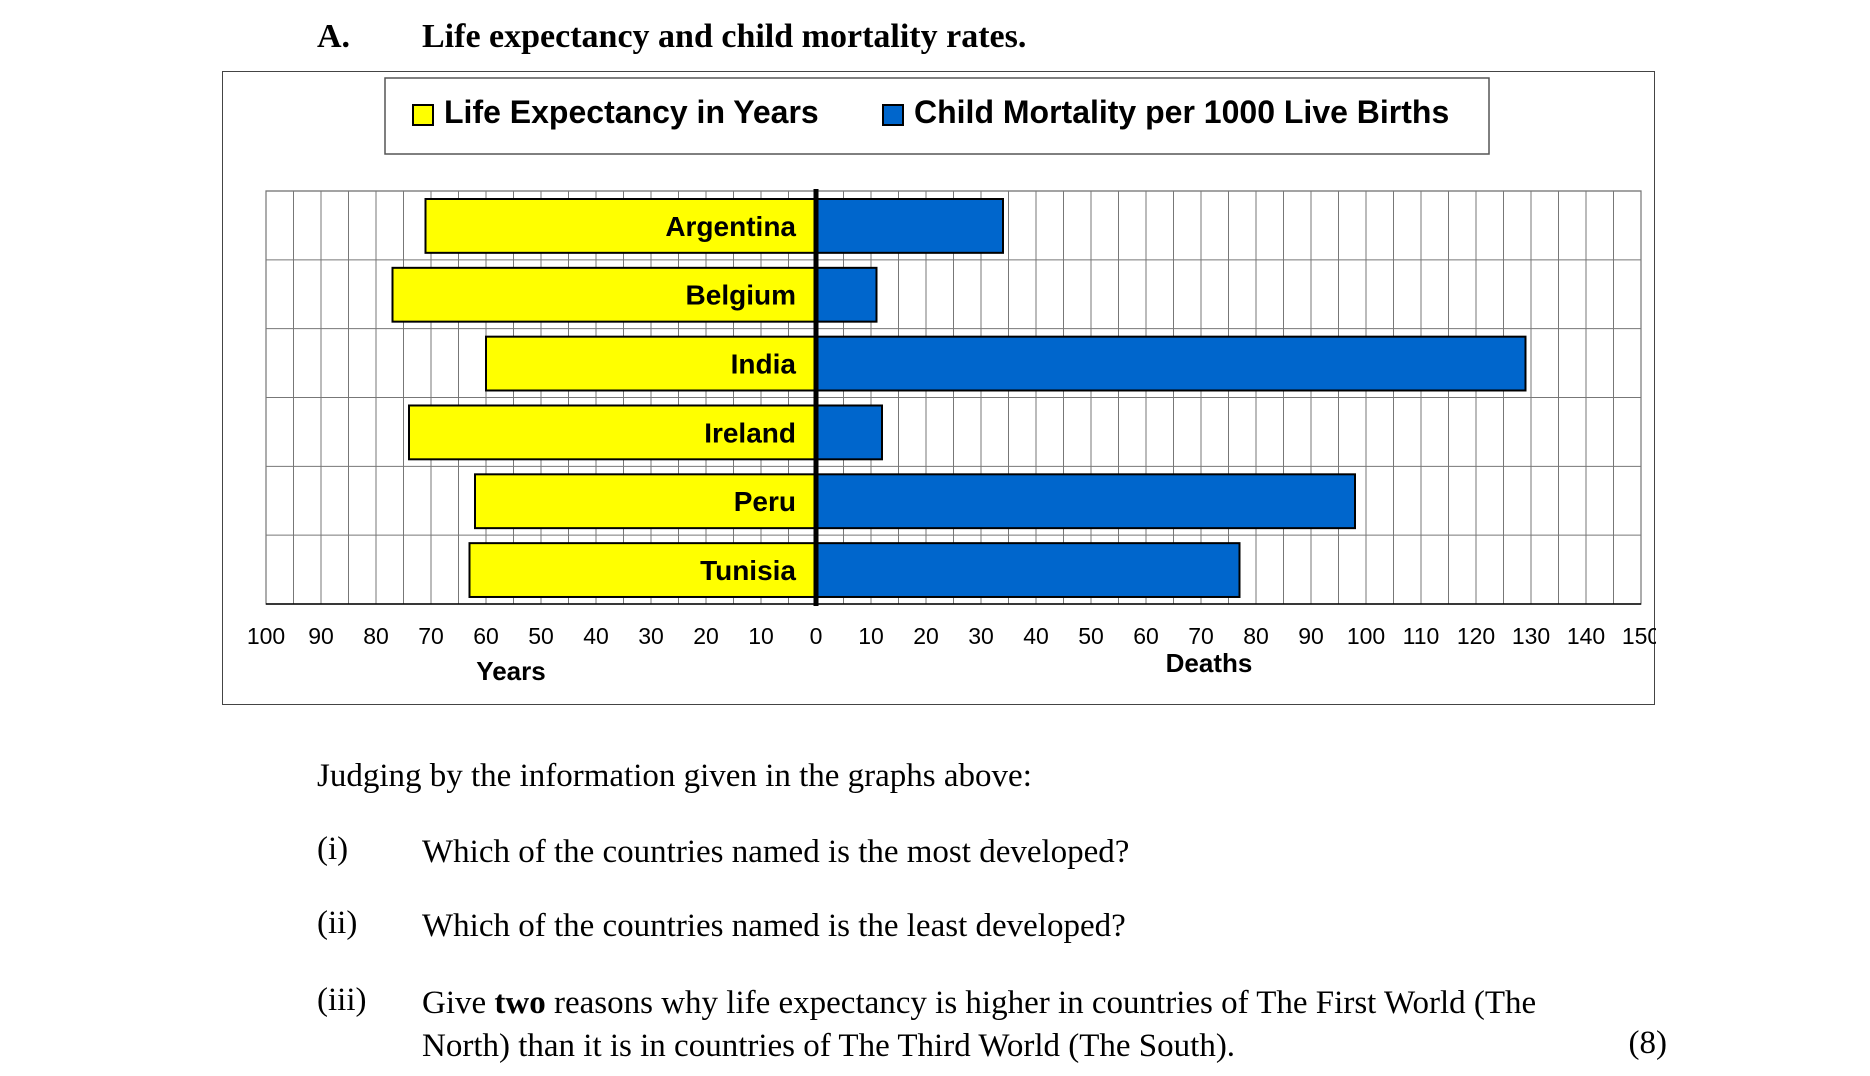 This screenshot has width=1870, height=1076. What do you see at coordinates (651, 636) in the screenshot?
I see `tick-label-years: 30` at bounding box center [651, 636].